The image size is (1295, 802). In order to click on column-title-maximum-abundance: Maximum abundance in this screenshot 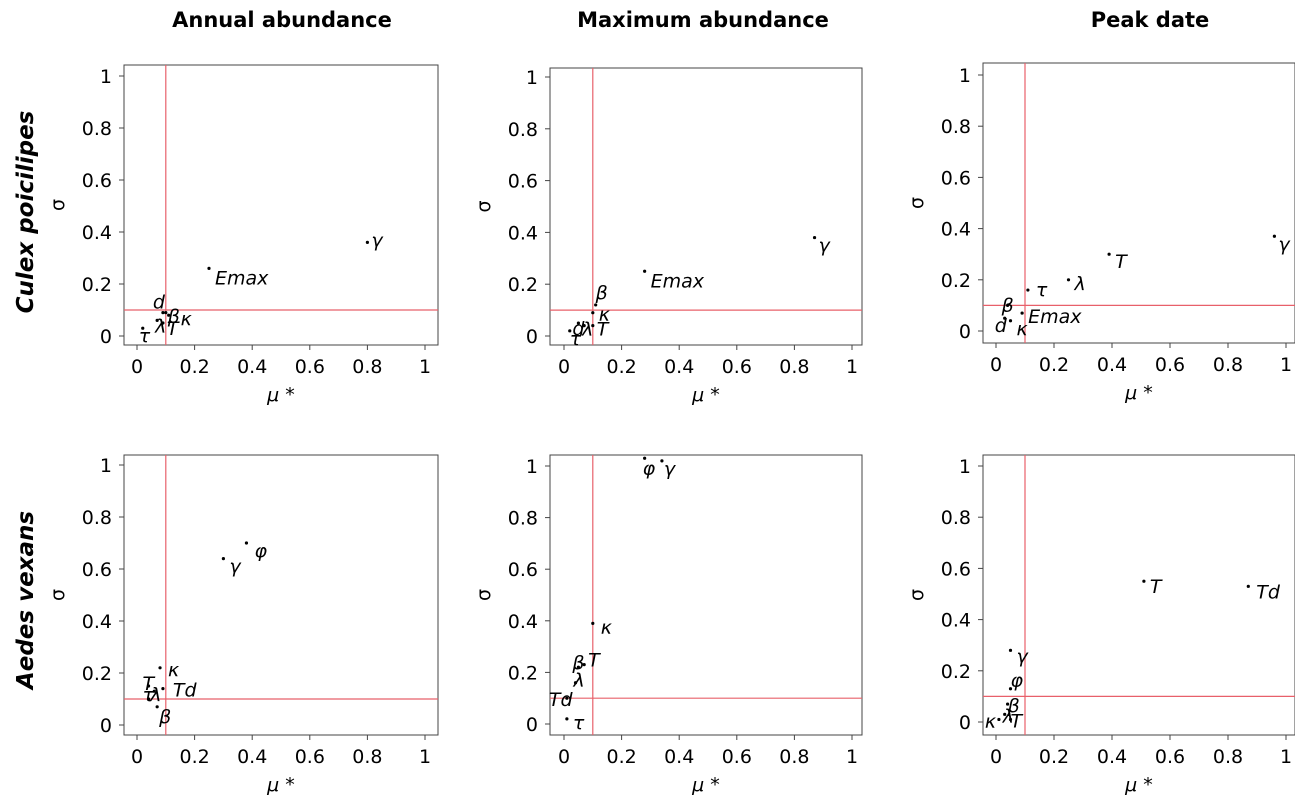, I will do `click(703, 20)`.